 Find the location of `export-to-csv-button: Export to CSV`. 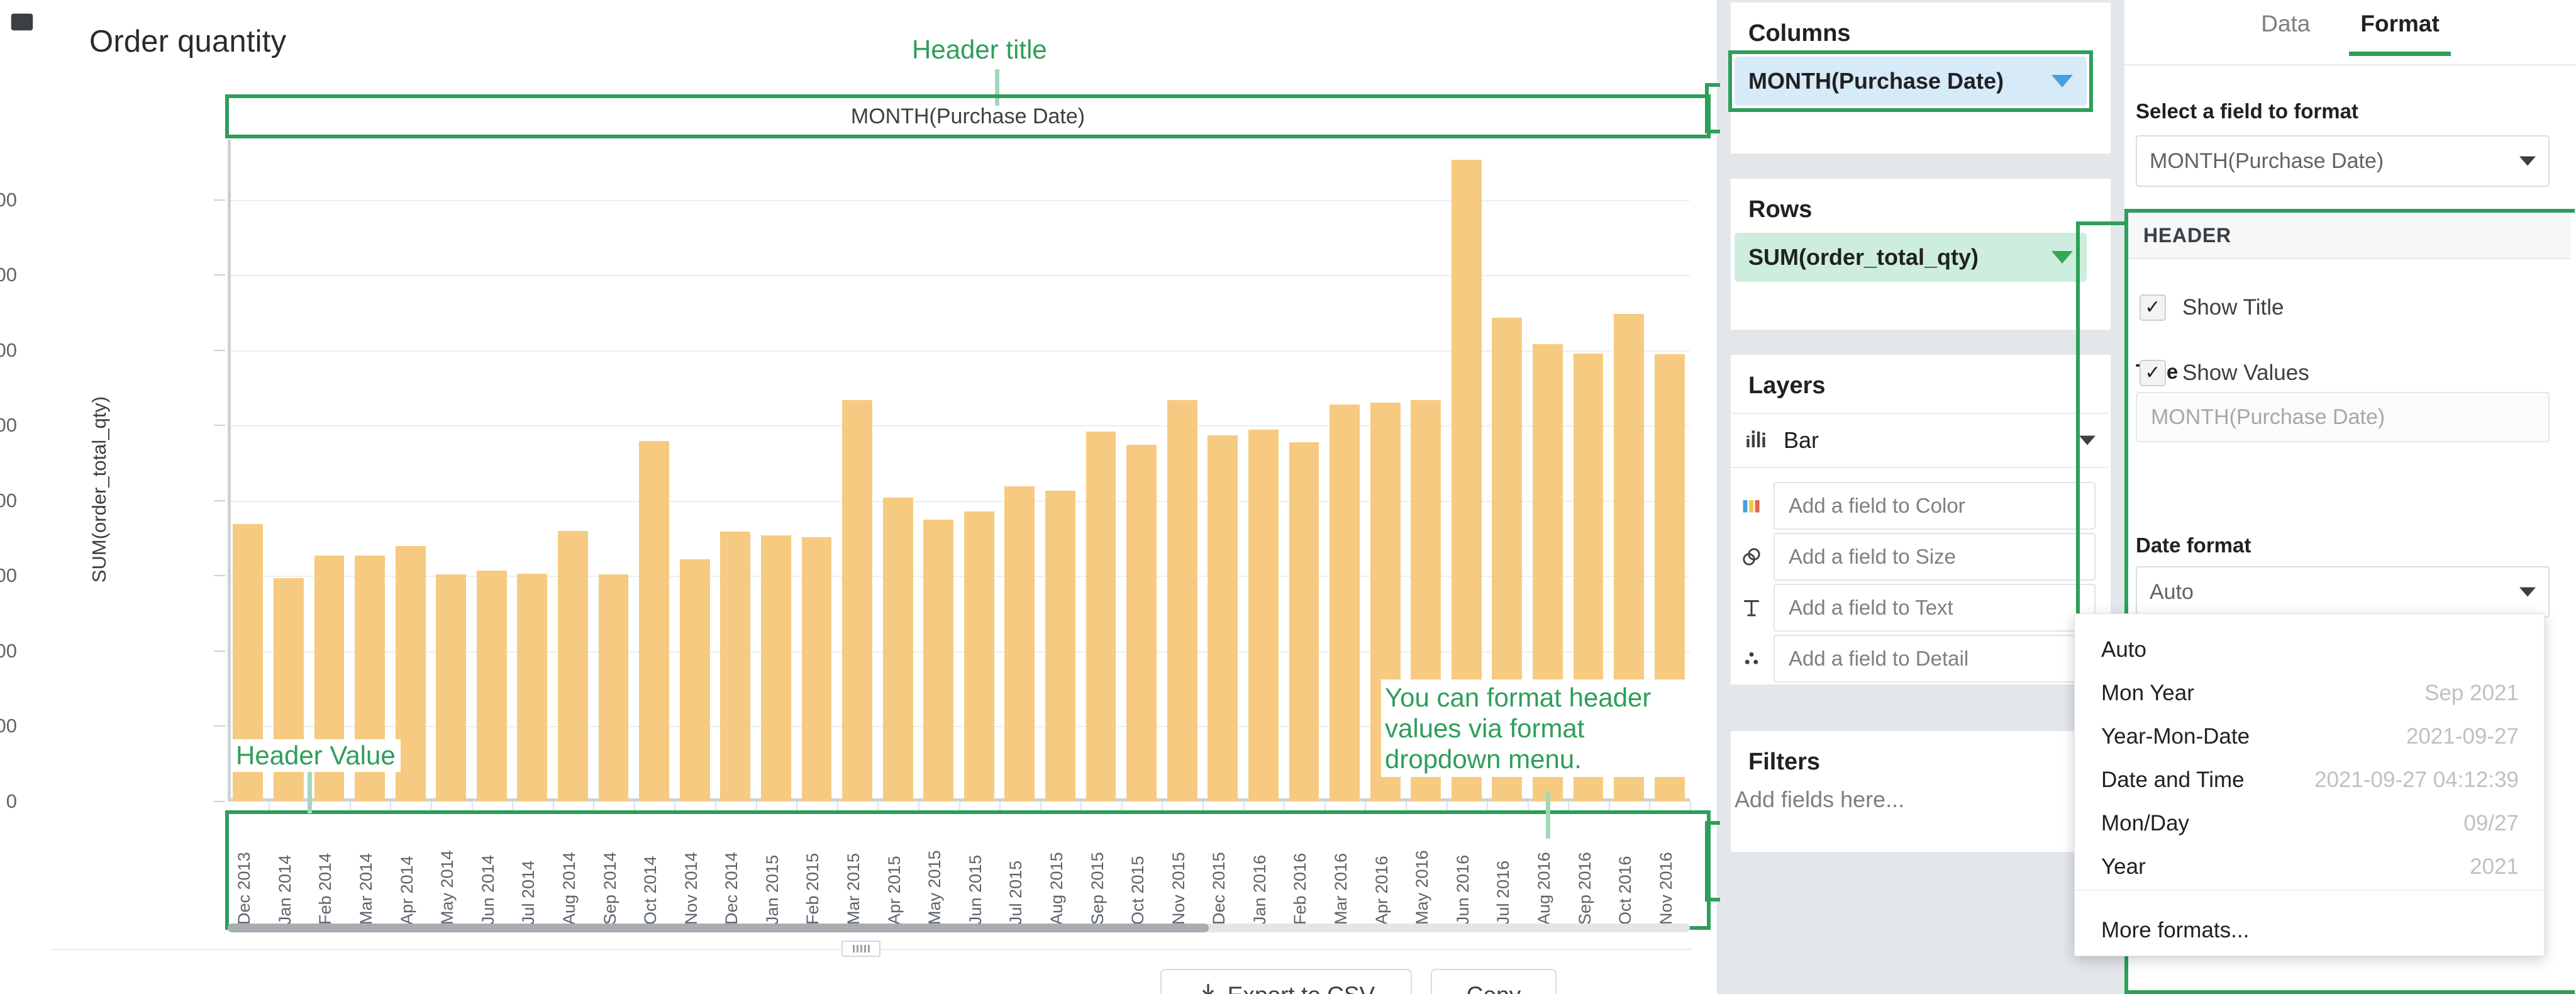

export-to-csv-button: Export to CSV is located at coordinates (1286, 981).